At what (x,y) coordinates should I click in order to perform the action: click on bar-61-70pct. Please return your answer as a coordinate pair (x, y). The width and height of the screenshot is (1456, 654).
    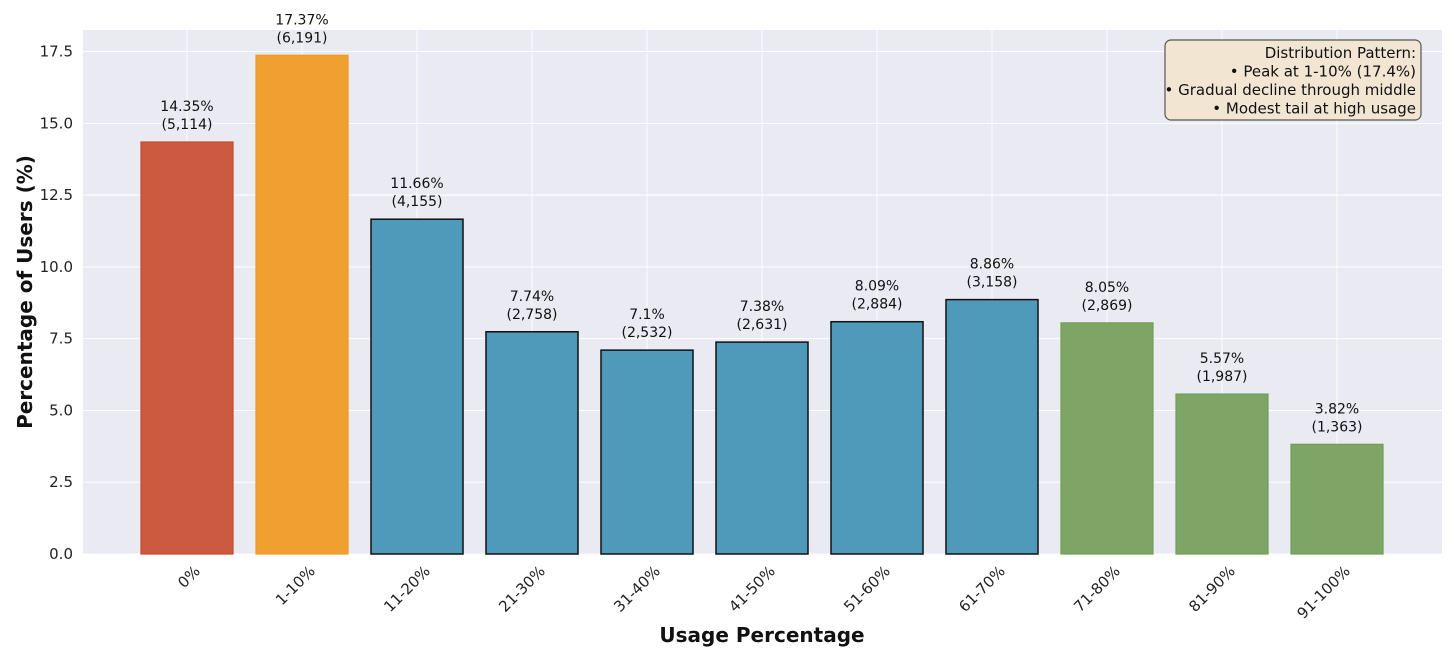
    Looking at the image, I should click on (992, 426).